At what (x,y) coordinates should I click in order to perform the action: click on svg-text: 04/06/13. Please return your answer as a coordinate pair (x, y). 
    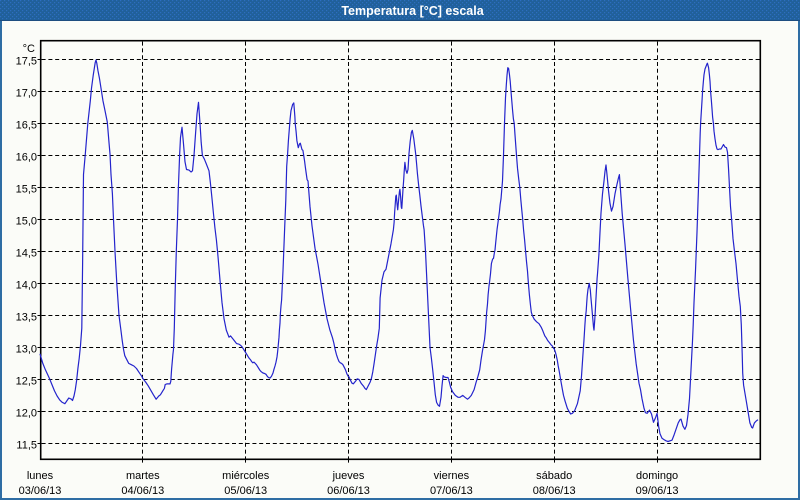
    Looking at the image, I should click on (142, 491).